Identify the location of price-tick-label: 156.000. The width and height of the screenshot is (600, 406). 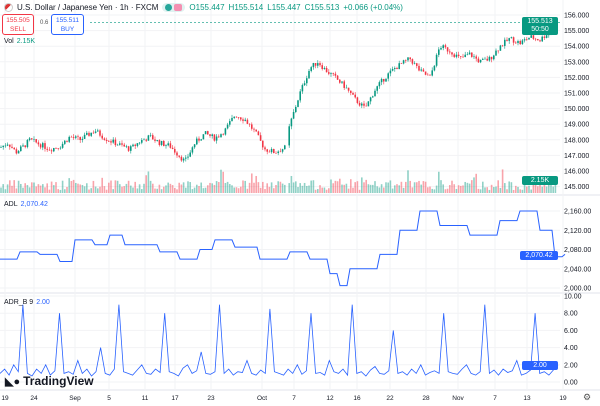
(576, 16).